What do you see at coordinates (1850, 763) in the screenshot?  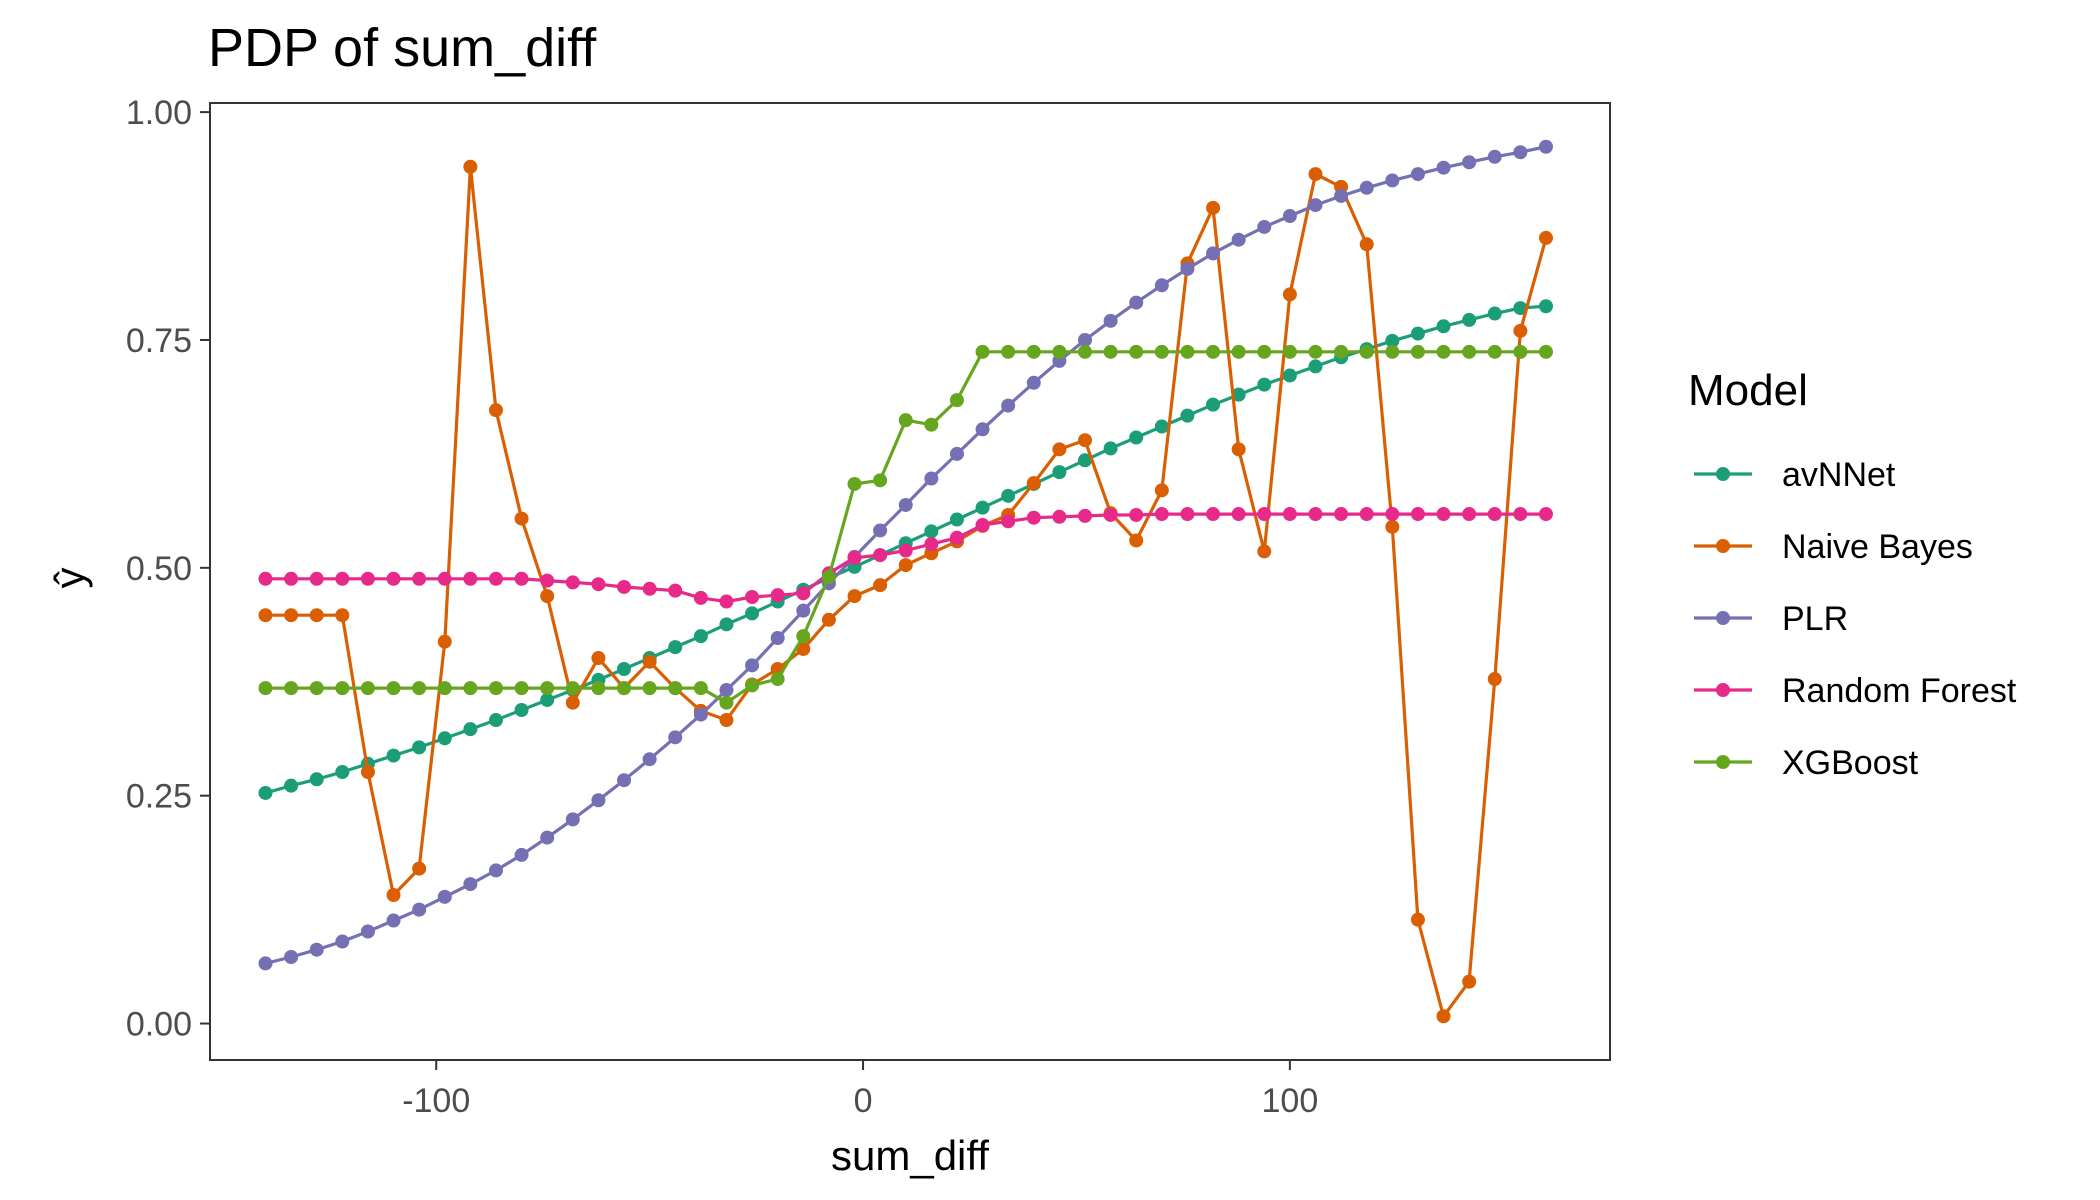 I see `legend-label: XGBoost` at bounding box center [1850, 763].